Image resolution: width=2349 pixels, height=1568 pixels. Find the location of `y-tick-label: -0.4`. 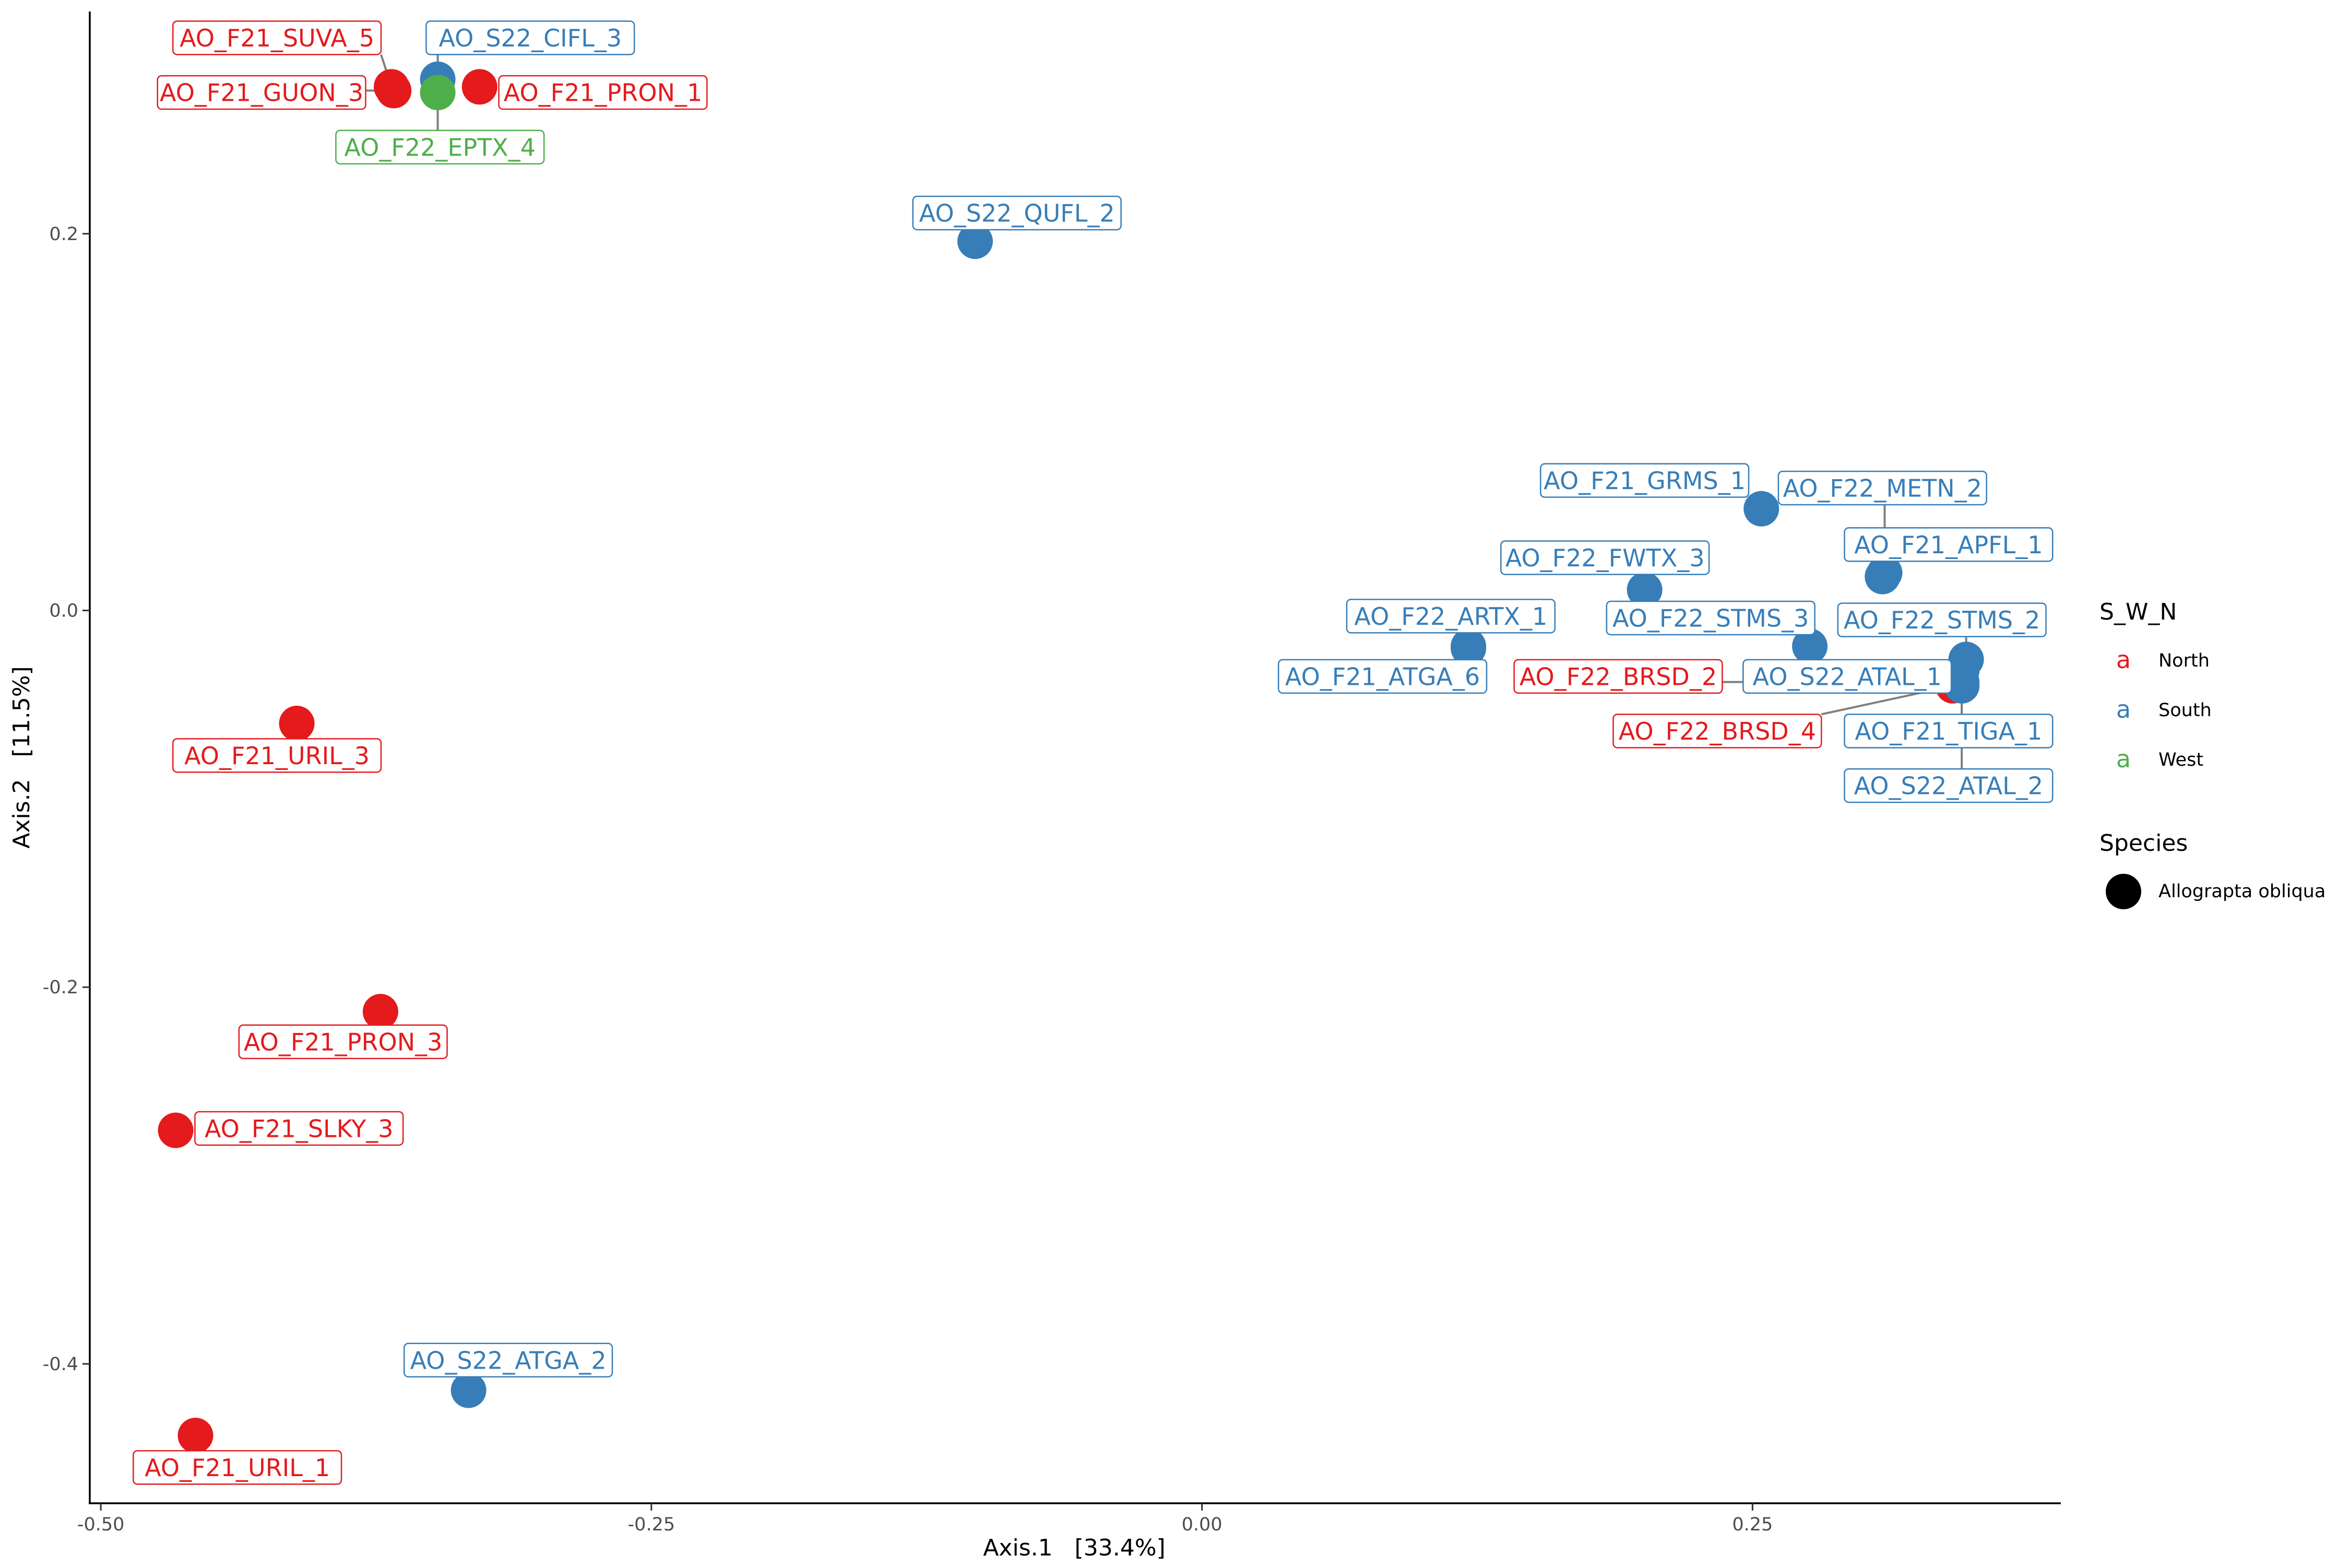

y-tick-label: -0.4 is located at coordinates (60, 1364).